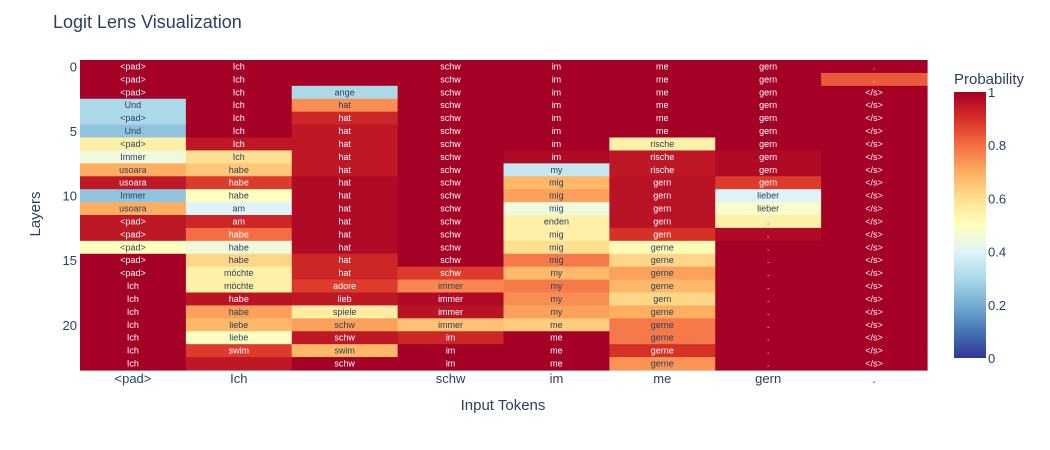 The width and height of the screenshot is (1050, 450). What do you see at coordinates (133, 92) in the screenshot?
I see `cell-label: <pad>` at bounding box center [133, 92].